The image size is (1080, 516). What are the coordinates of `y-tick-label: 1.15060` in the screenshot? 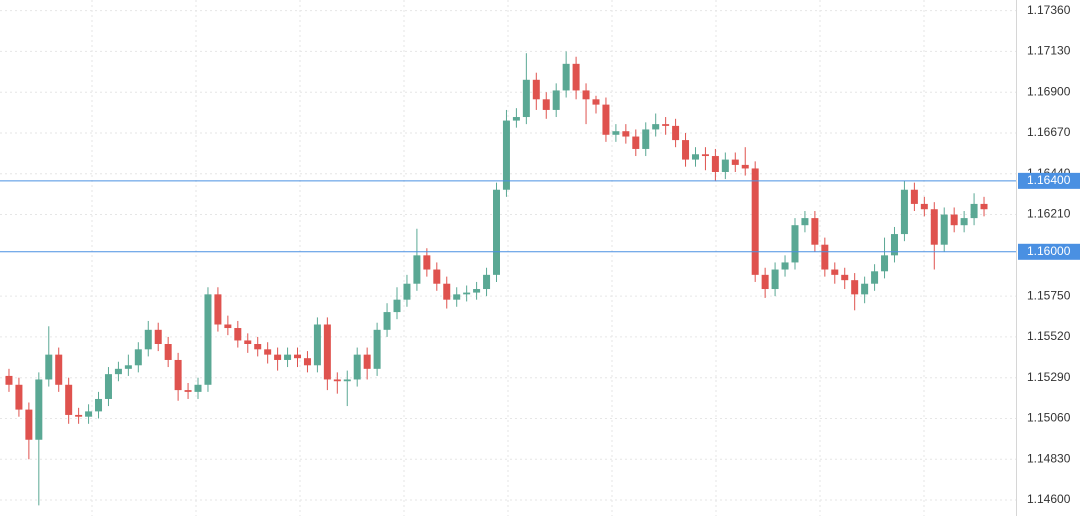 It's located at (1049, 418).